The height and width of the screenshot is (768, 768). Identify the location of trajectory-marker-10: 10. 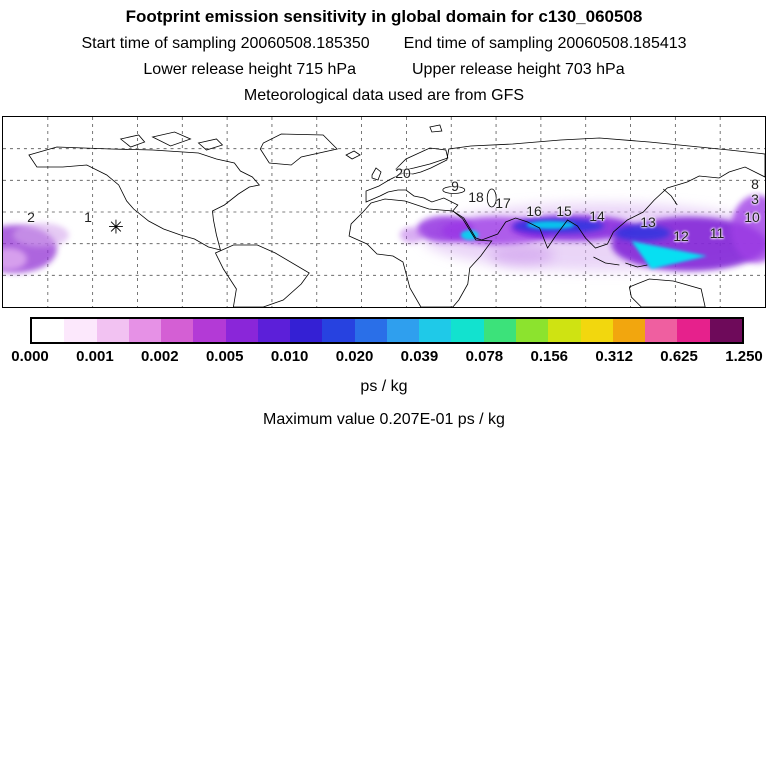
(752, 217).